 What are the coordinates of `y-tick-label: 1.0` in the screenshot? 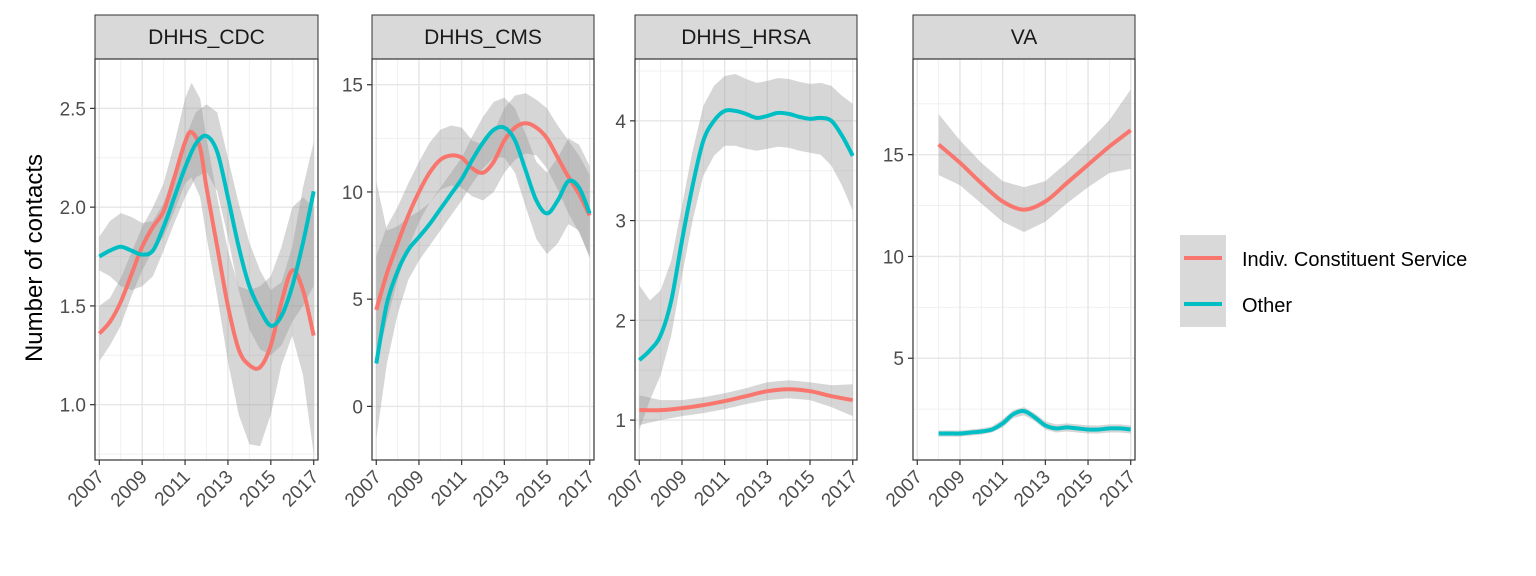 It's located at (73, 406).